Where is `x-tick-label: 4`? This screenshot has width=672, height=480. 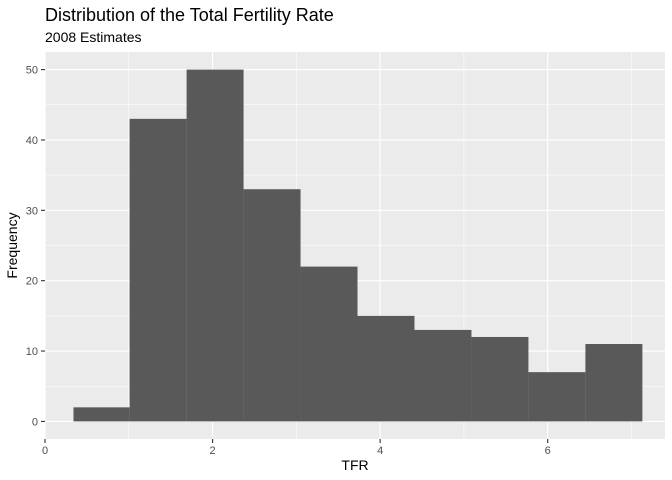
x-tick-label: 4 is located at coordinates (380, 451).